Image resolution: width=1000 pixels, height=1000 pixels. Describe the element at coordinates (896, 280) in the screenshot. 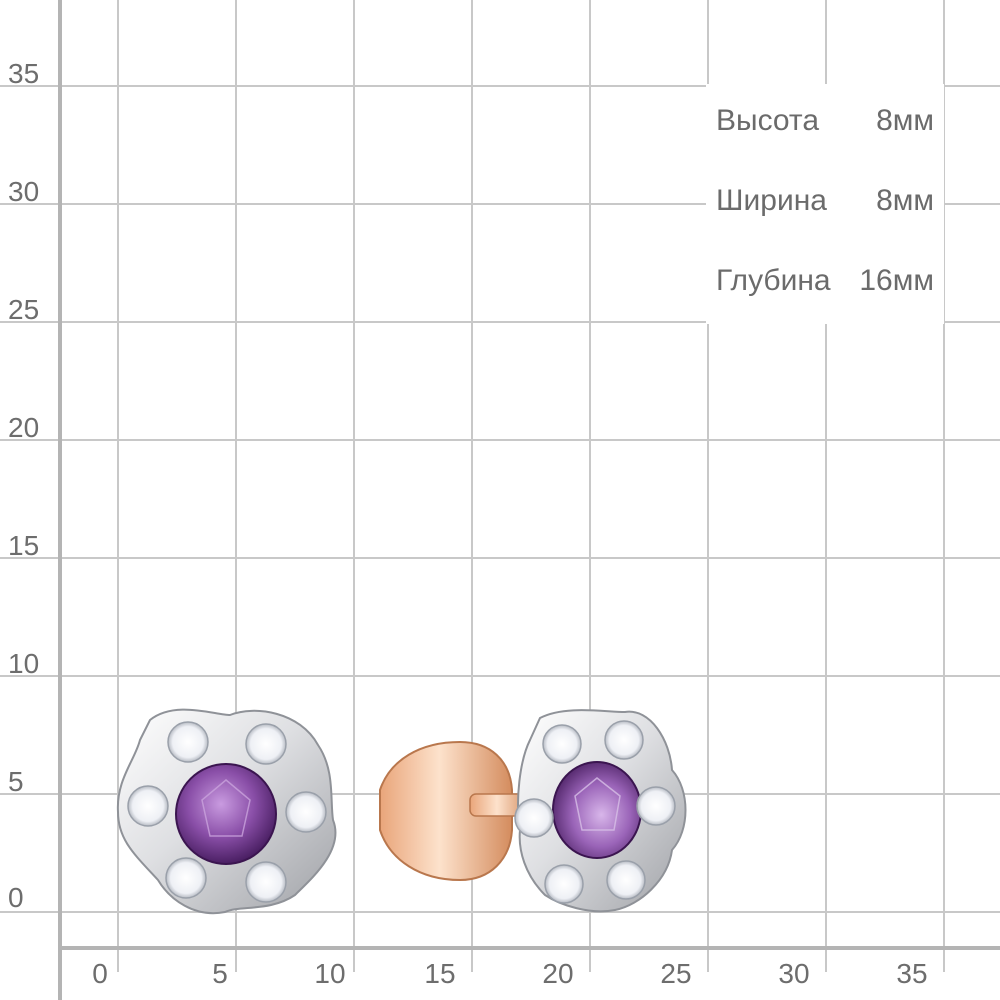

I see `dimension-value: 16мм` at that location.